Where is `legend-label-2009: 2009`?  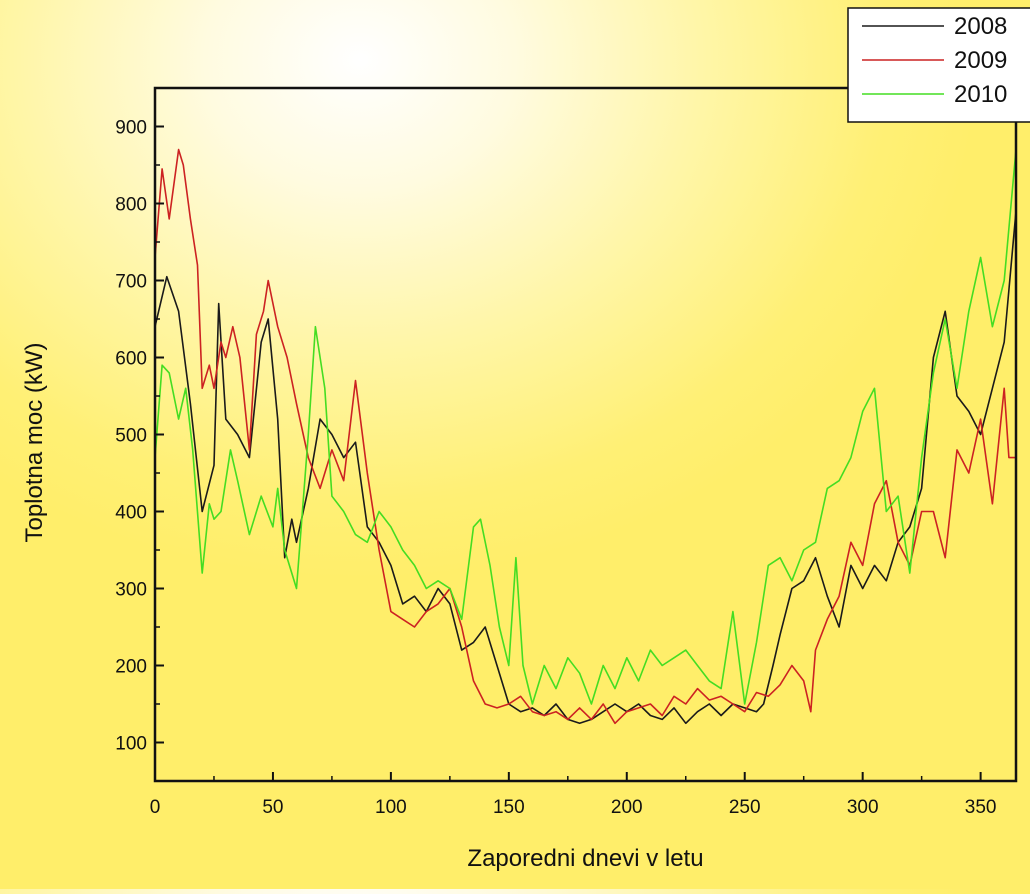
legend-label-2009: 2009 is located at coordinates (980, 60).